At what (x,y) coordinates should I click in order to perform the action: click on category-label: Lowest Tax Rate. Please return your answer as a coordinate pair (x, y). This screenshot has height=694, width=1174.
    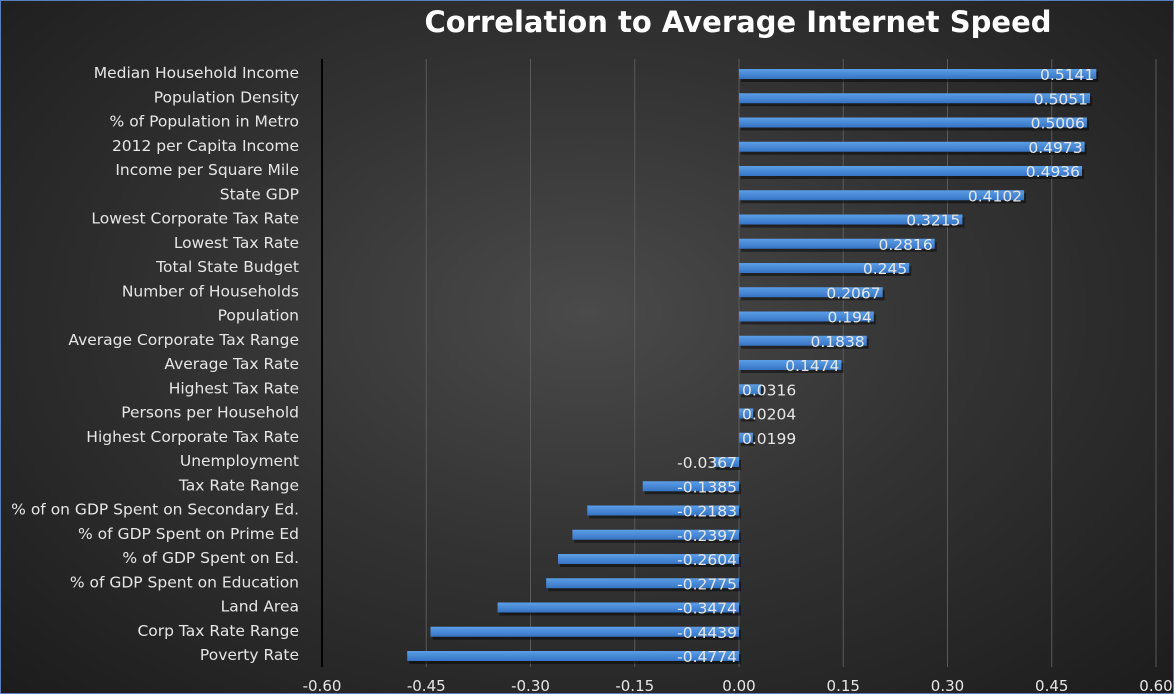
    Looking at the image, I should click on (236, 243).